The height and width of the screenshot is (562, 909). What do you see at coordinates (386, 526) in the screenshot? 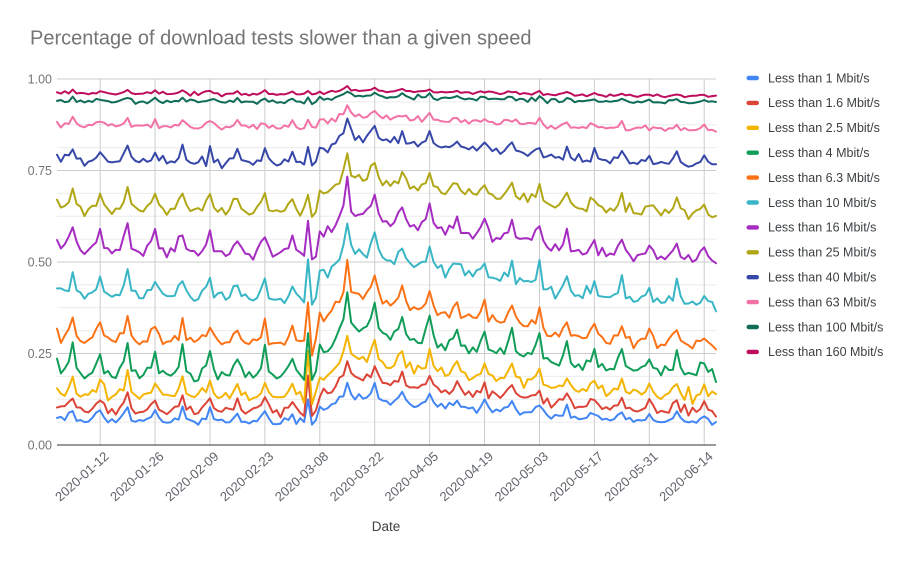
I see `svg-text: Date` at bounding box center [386, 526].